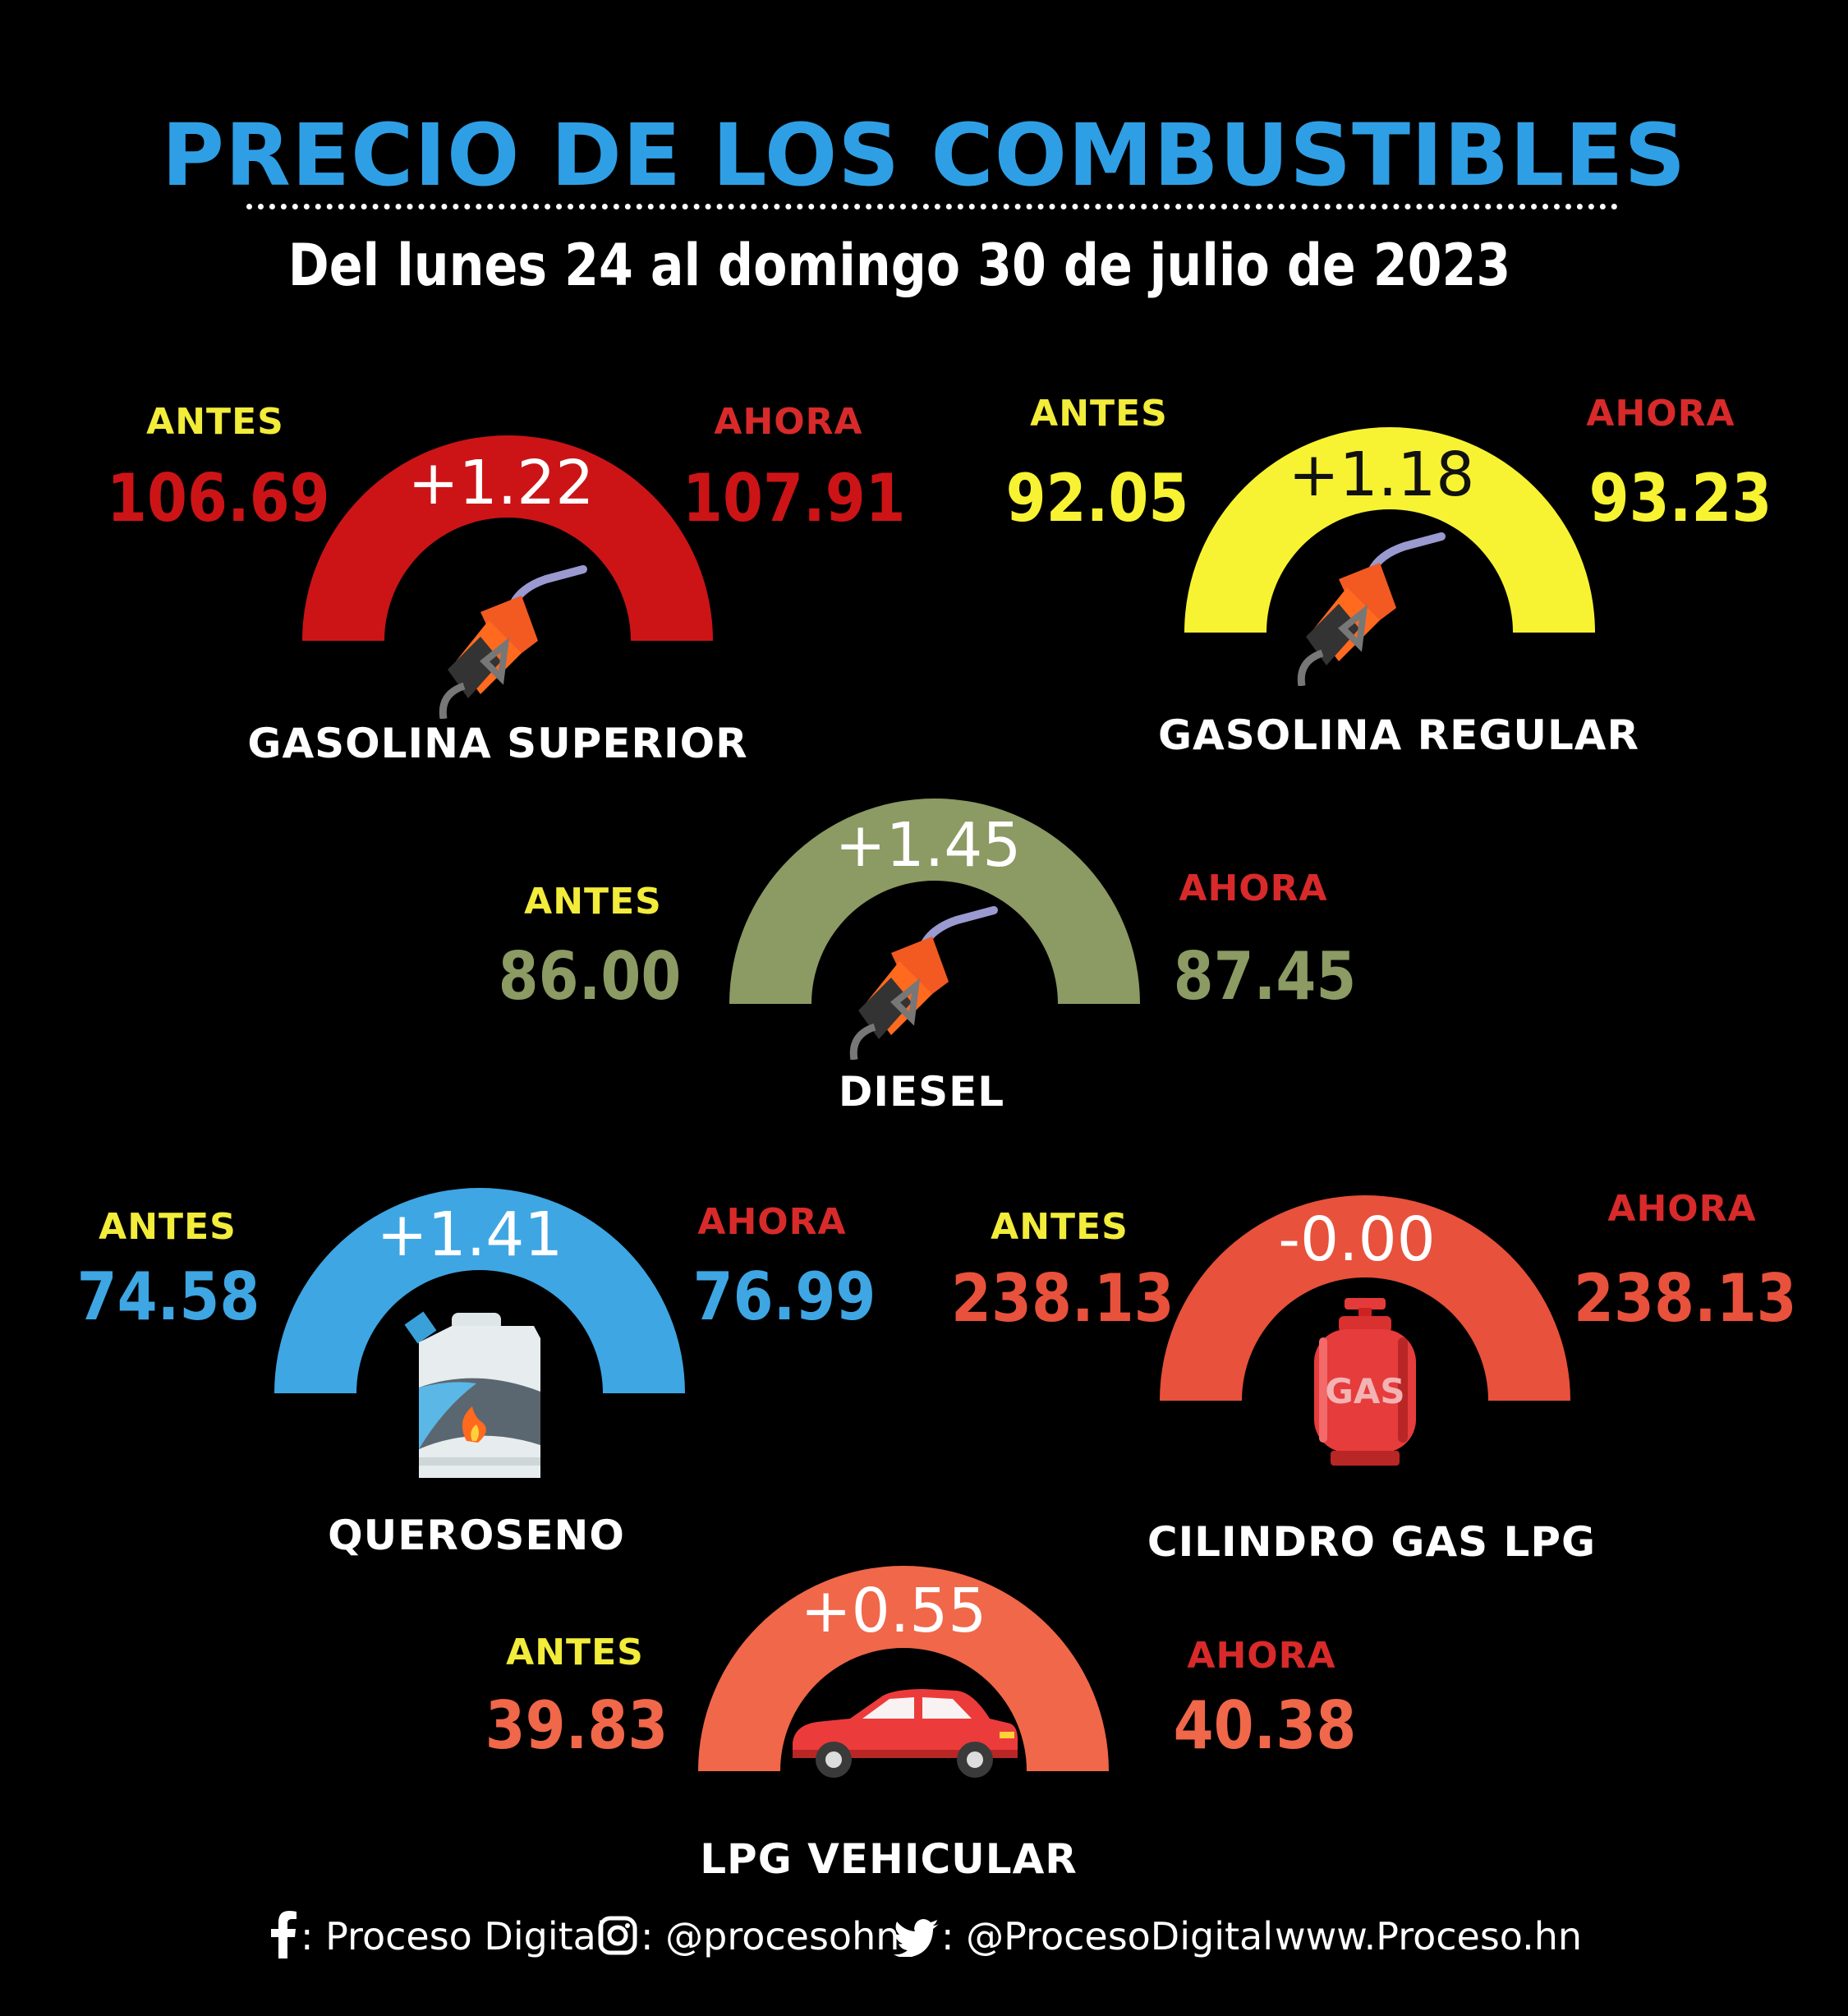 The image size is (1848, 2016). What do you see at coordinates (1429, 1936) in the screenshot?
I see `website-link: www.Proceso.hn` at bounding box center [1429, 1936].